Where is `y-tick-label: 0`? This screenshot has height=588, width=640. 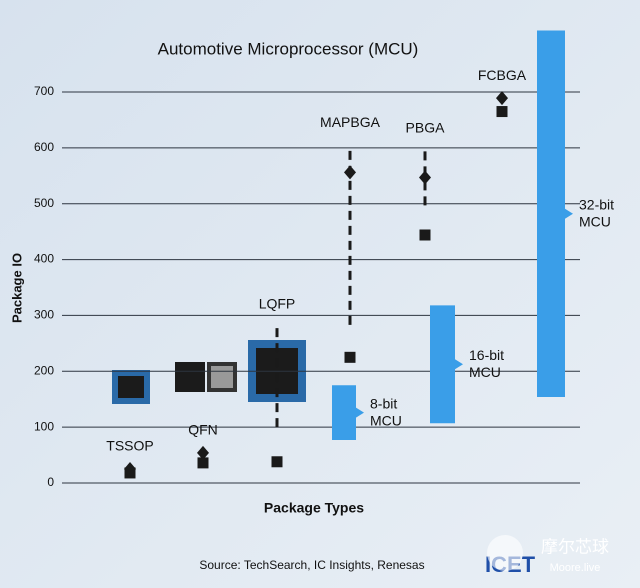
y-tick-label: 0 is located at coordinates (50, 482).